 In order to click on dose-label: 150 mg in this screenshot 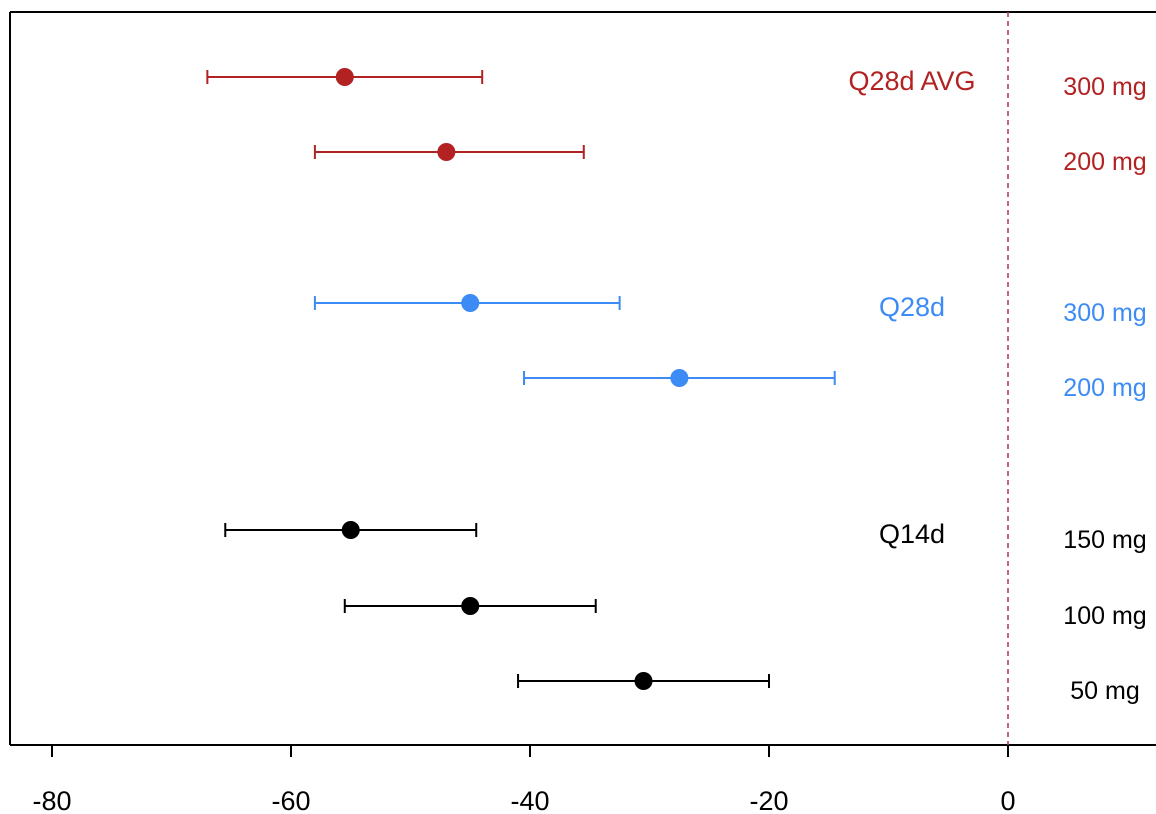, I will do `click(1104, 540)`.